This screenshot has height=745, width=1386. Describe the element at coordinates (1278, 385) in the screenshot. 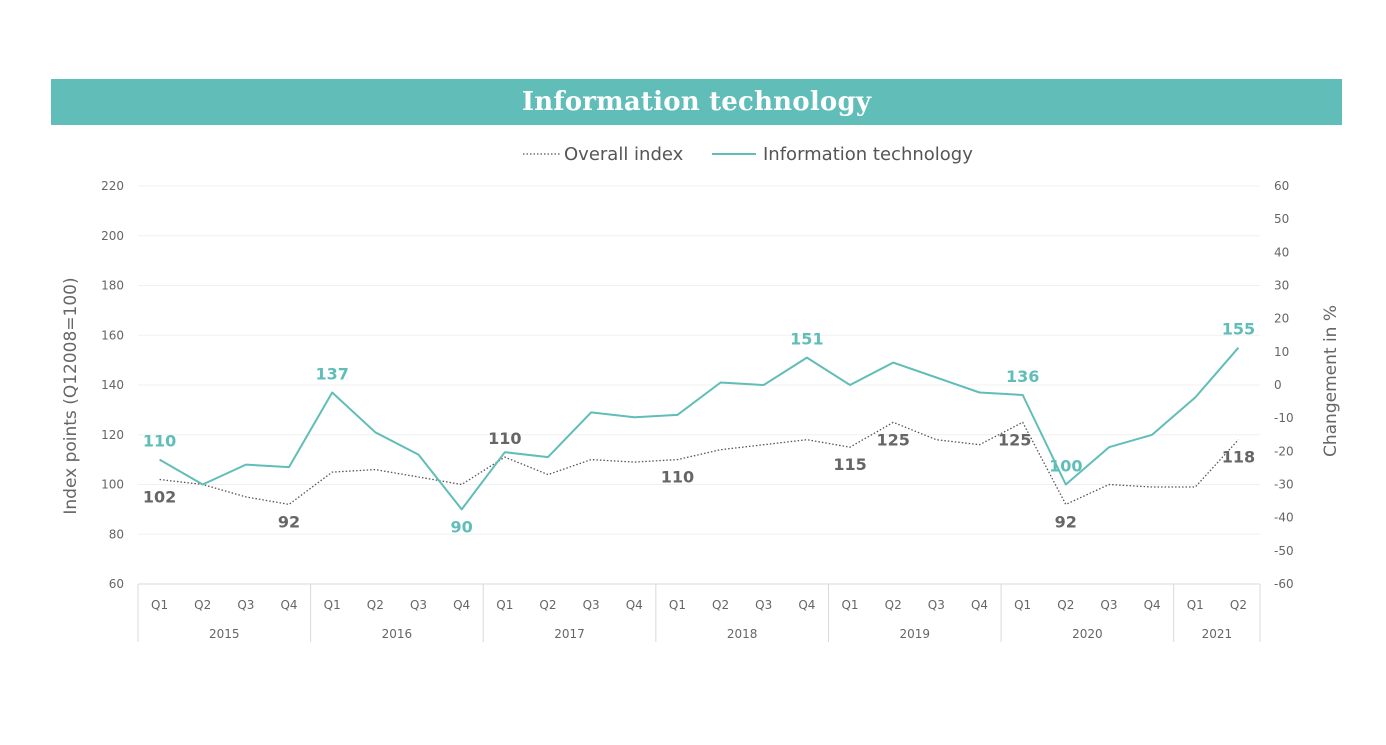

I see `y-right-tick-label: 0` at that location.